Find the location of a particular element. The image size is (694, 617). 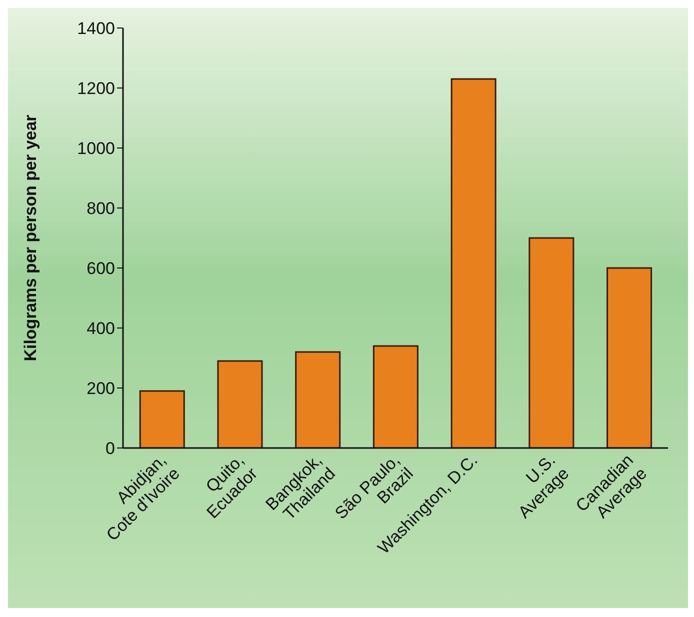

y-tick-label: 800 is located at coordinates (100, 208).